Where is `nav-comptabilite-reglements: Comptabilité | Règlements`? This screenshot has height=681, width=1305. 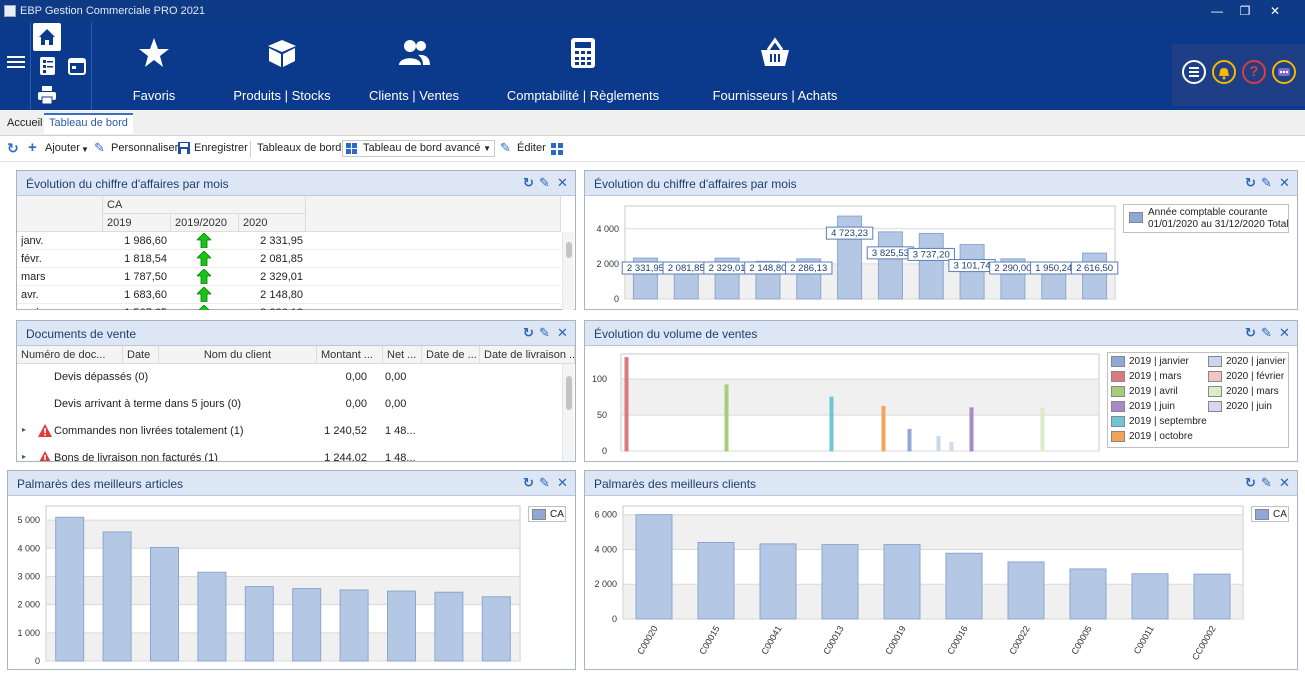 nav-comptabilite-reglements: Comptabilité | Règlements is located at coordinates (583, 66).